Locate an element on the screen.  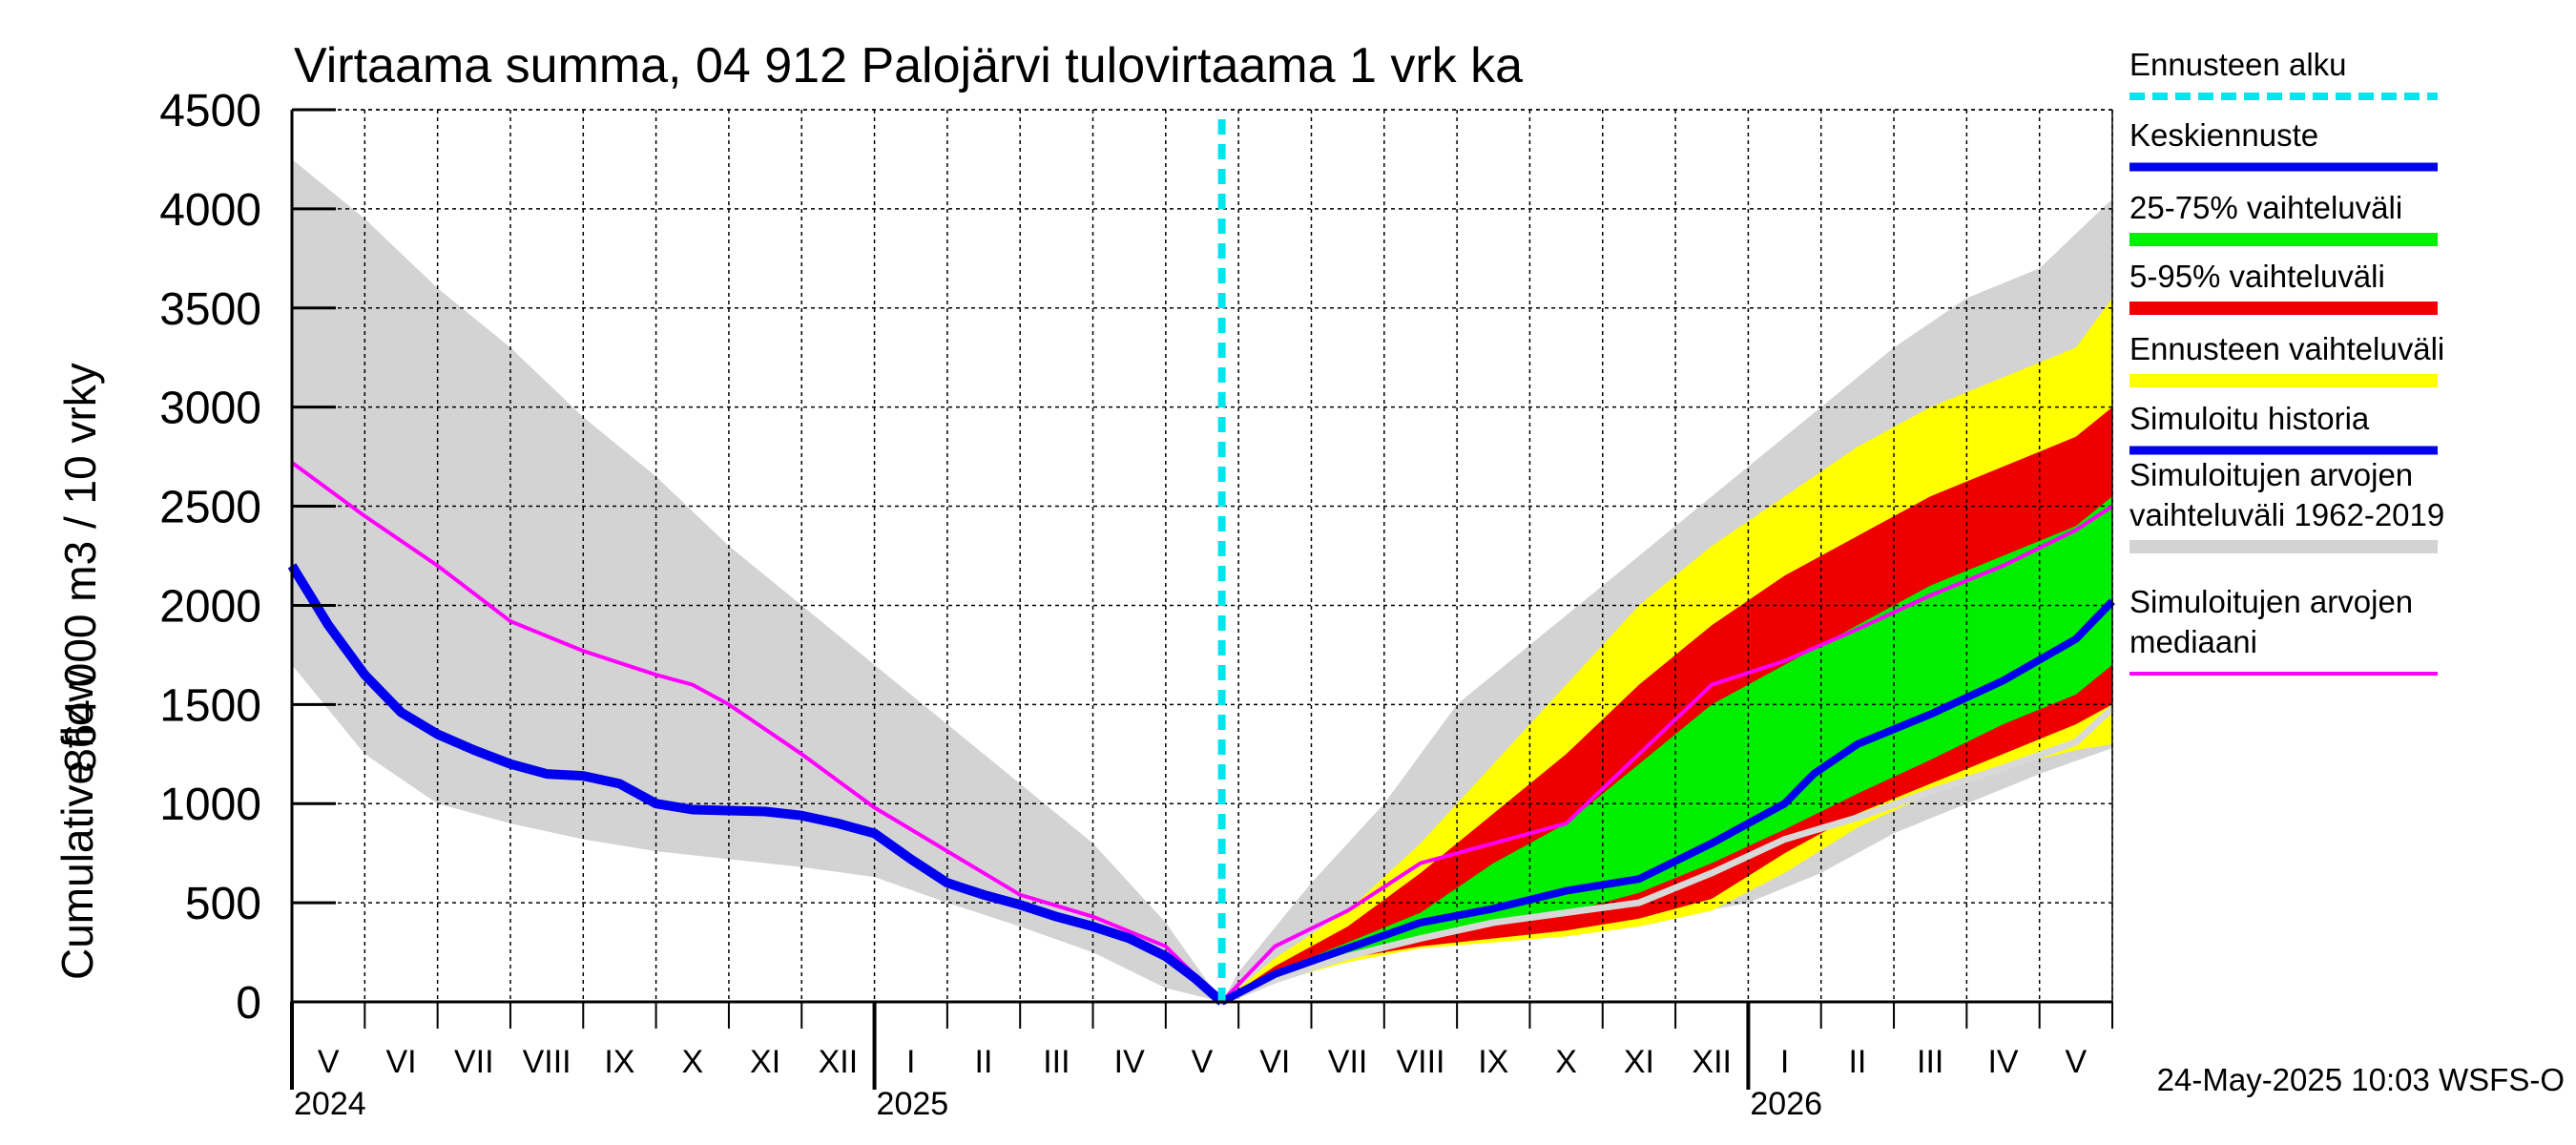
year-label: 2025 is located at coordinates (913, 1104).